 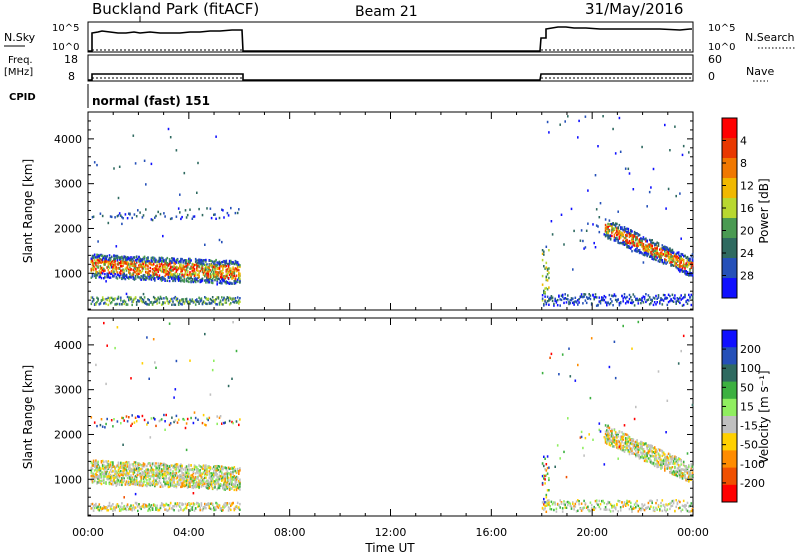 What do you see at coordinates (729, 248) in the screenshot?
I see `colorbar-swatch` at bounding box center [729, 248].